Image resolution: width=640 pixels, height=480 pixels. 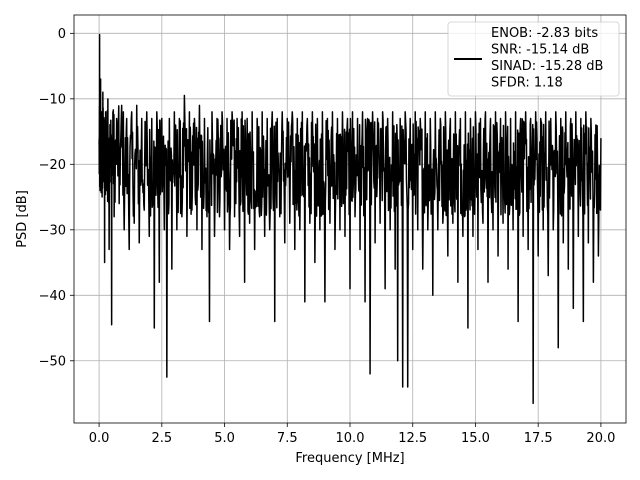 I want to click on x-tick-label: 0.0, so click(x=99, y=438).